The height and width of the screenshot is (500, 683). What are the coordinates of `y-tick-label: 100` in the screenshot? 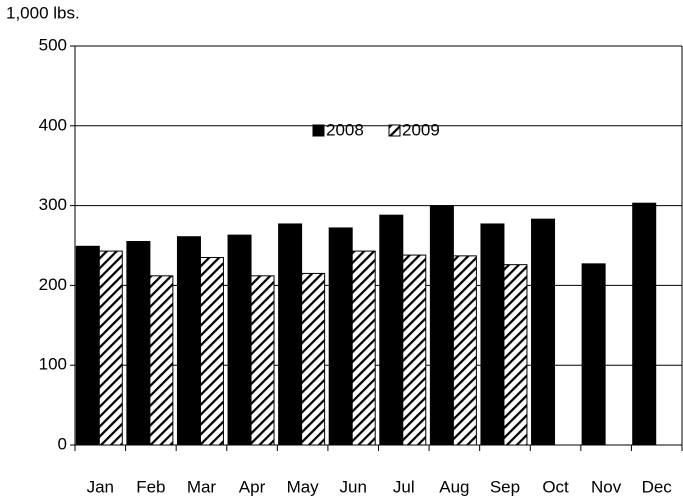 It's located at (53, 364).